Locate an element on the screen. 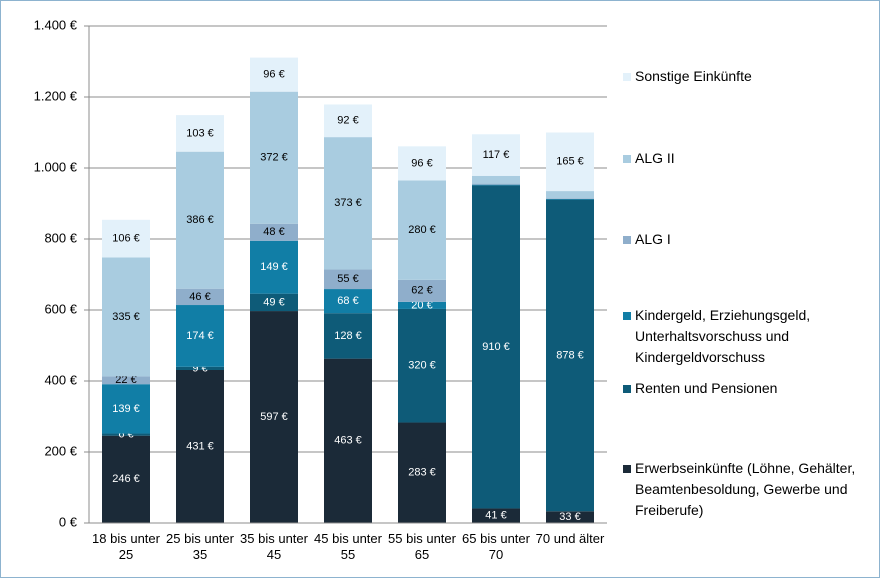 Image resolution: width=880 pixels, height=578 pixels. value-label: 128 € is located at coordinates (348, 336).